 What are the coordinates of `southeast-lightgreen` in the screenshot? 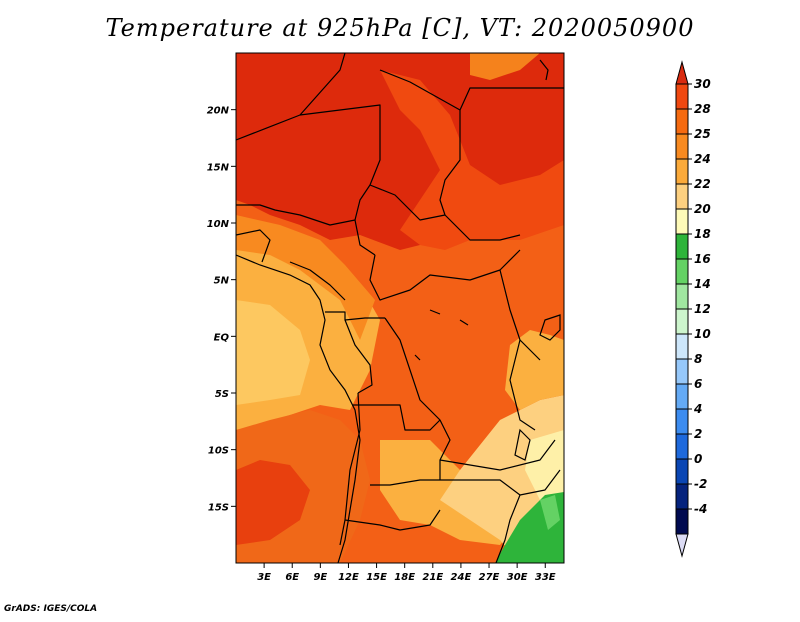 It's located at (550, 512).